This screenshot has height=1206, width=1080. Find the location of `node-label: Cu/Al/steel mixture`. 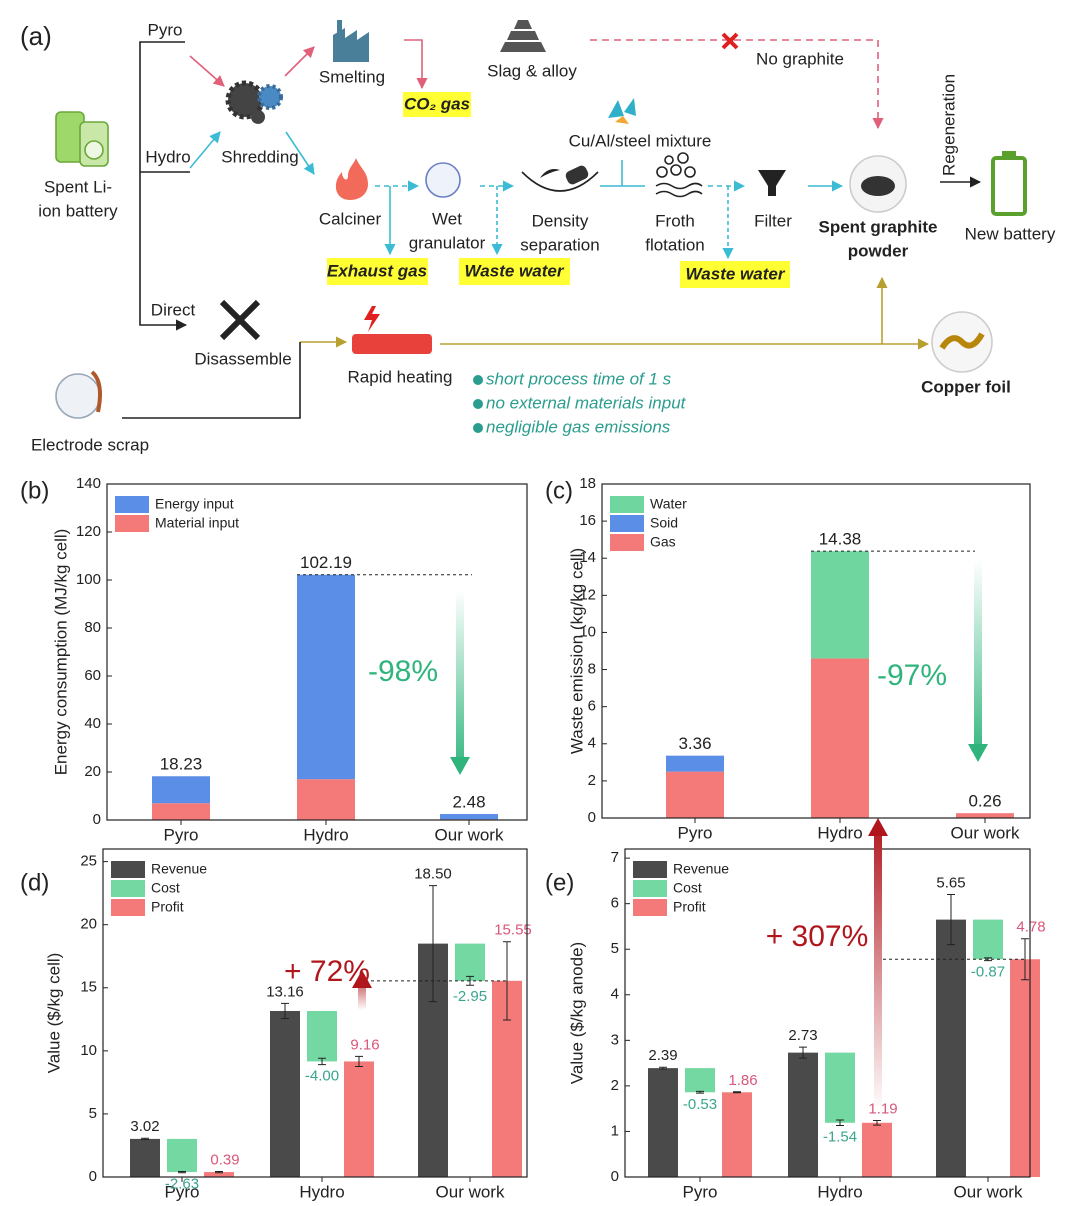

node-label: Cu/Al/steel mixture is located at coordinates (640, 140).